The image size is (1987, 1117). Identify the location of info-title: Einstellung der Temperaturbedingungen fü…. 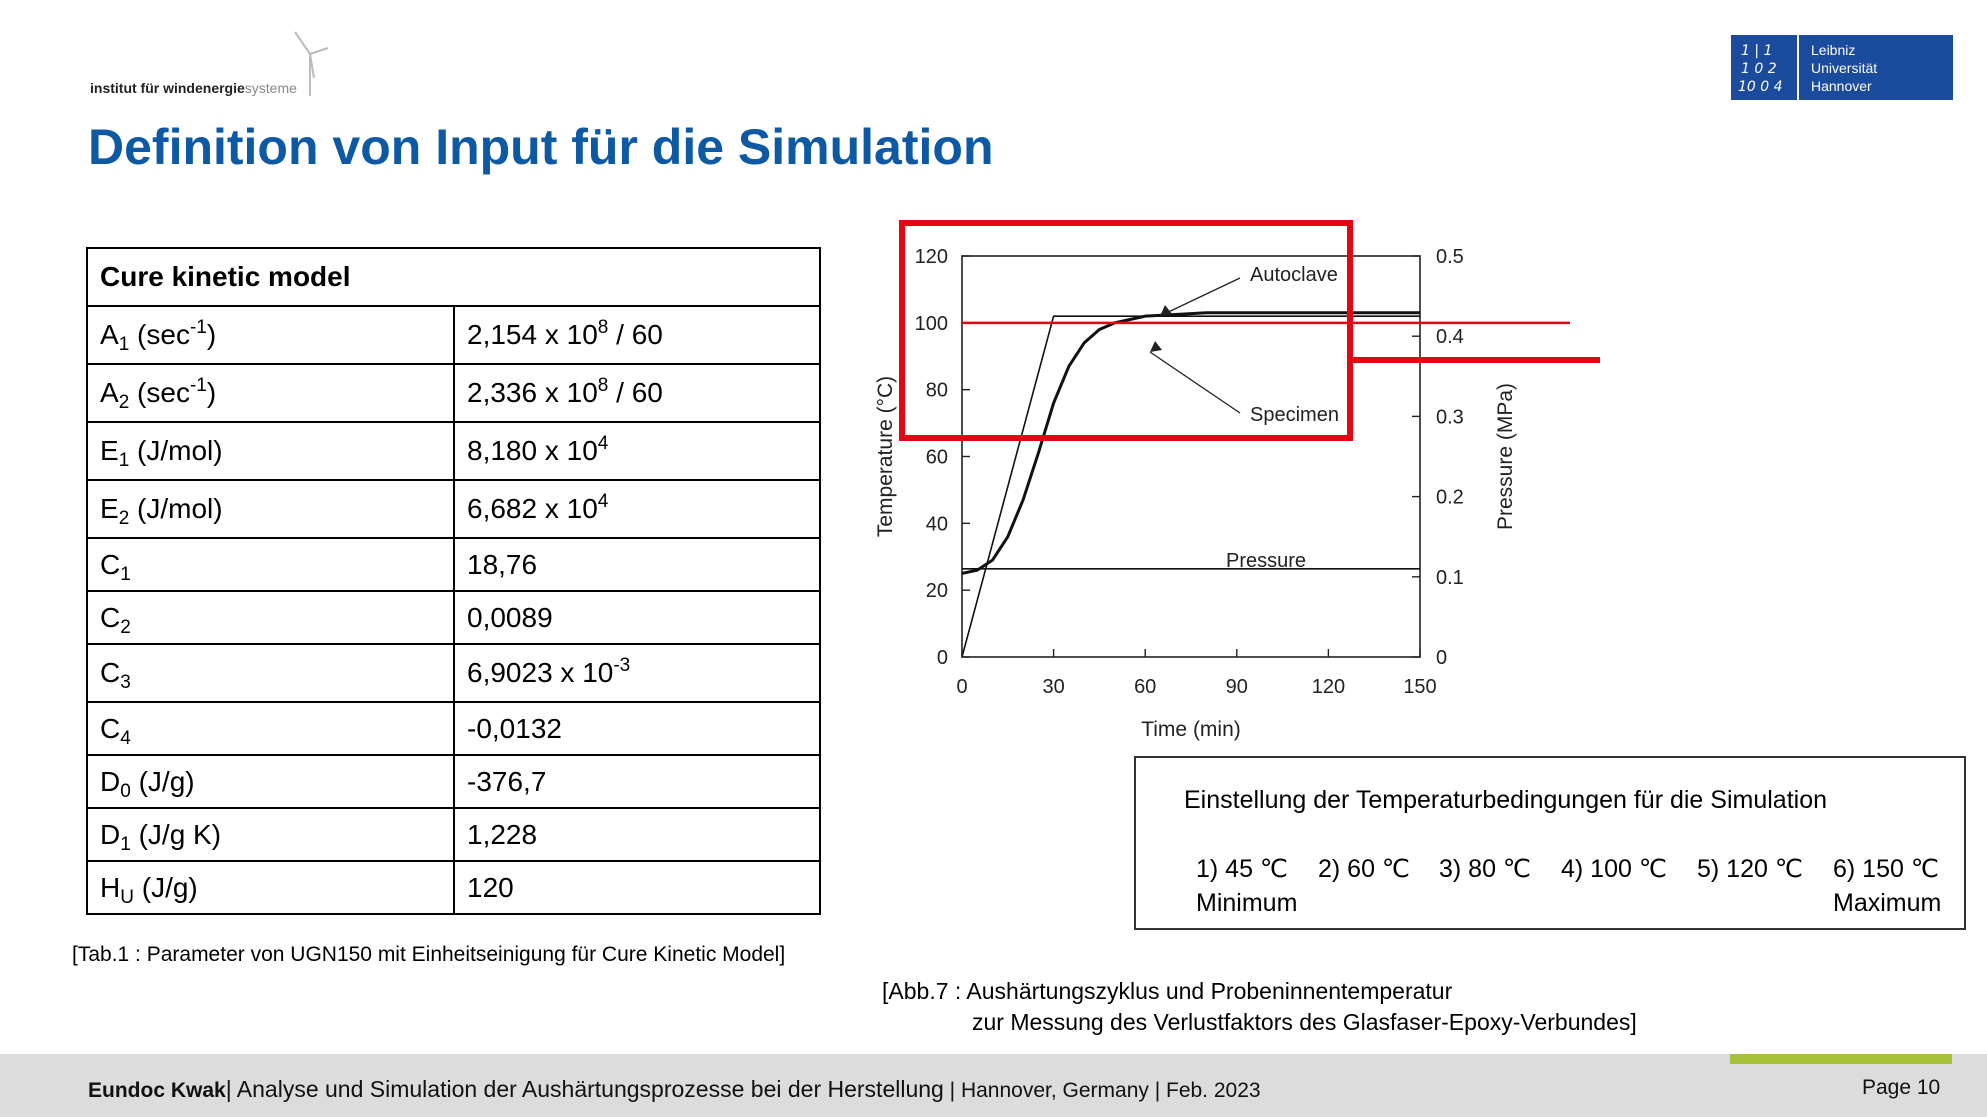
(1506, 800).